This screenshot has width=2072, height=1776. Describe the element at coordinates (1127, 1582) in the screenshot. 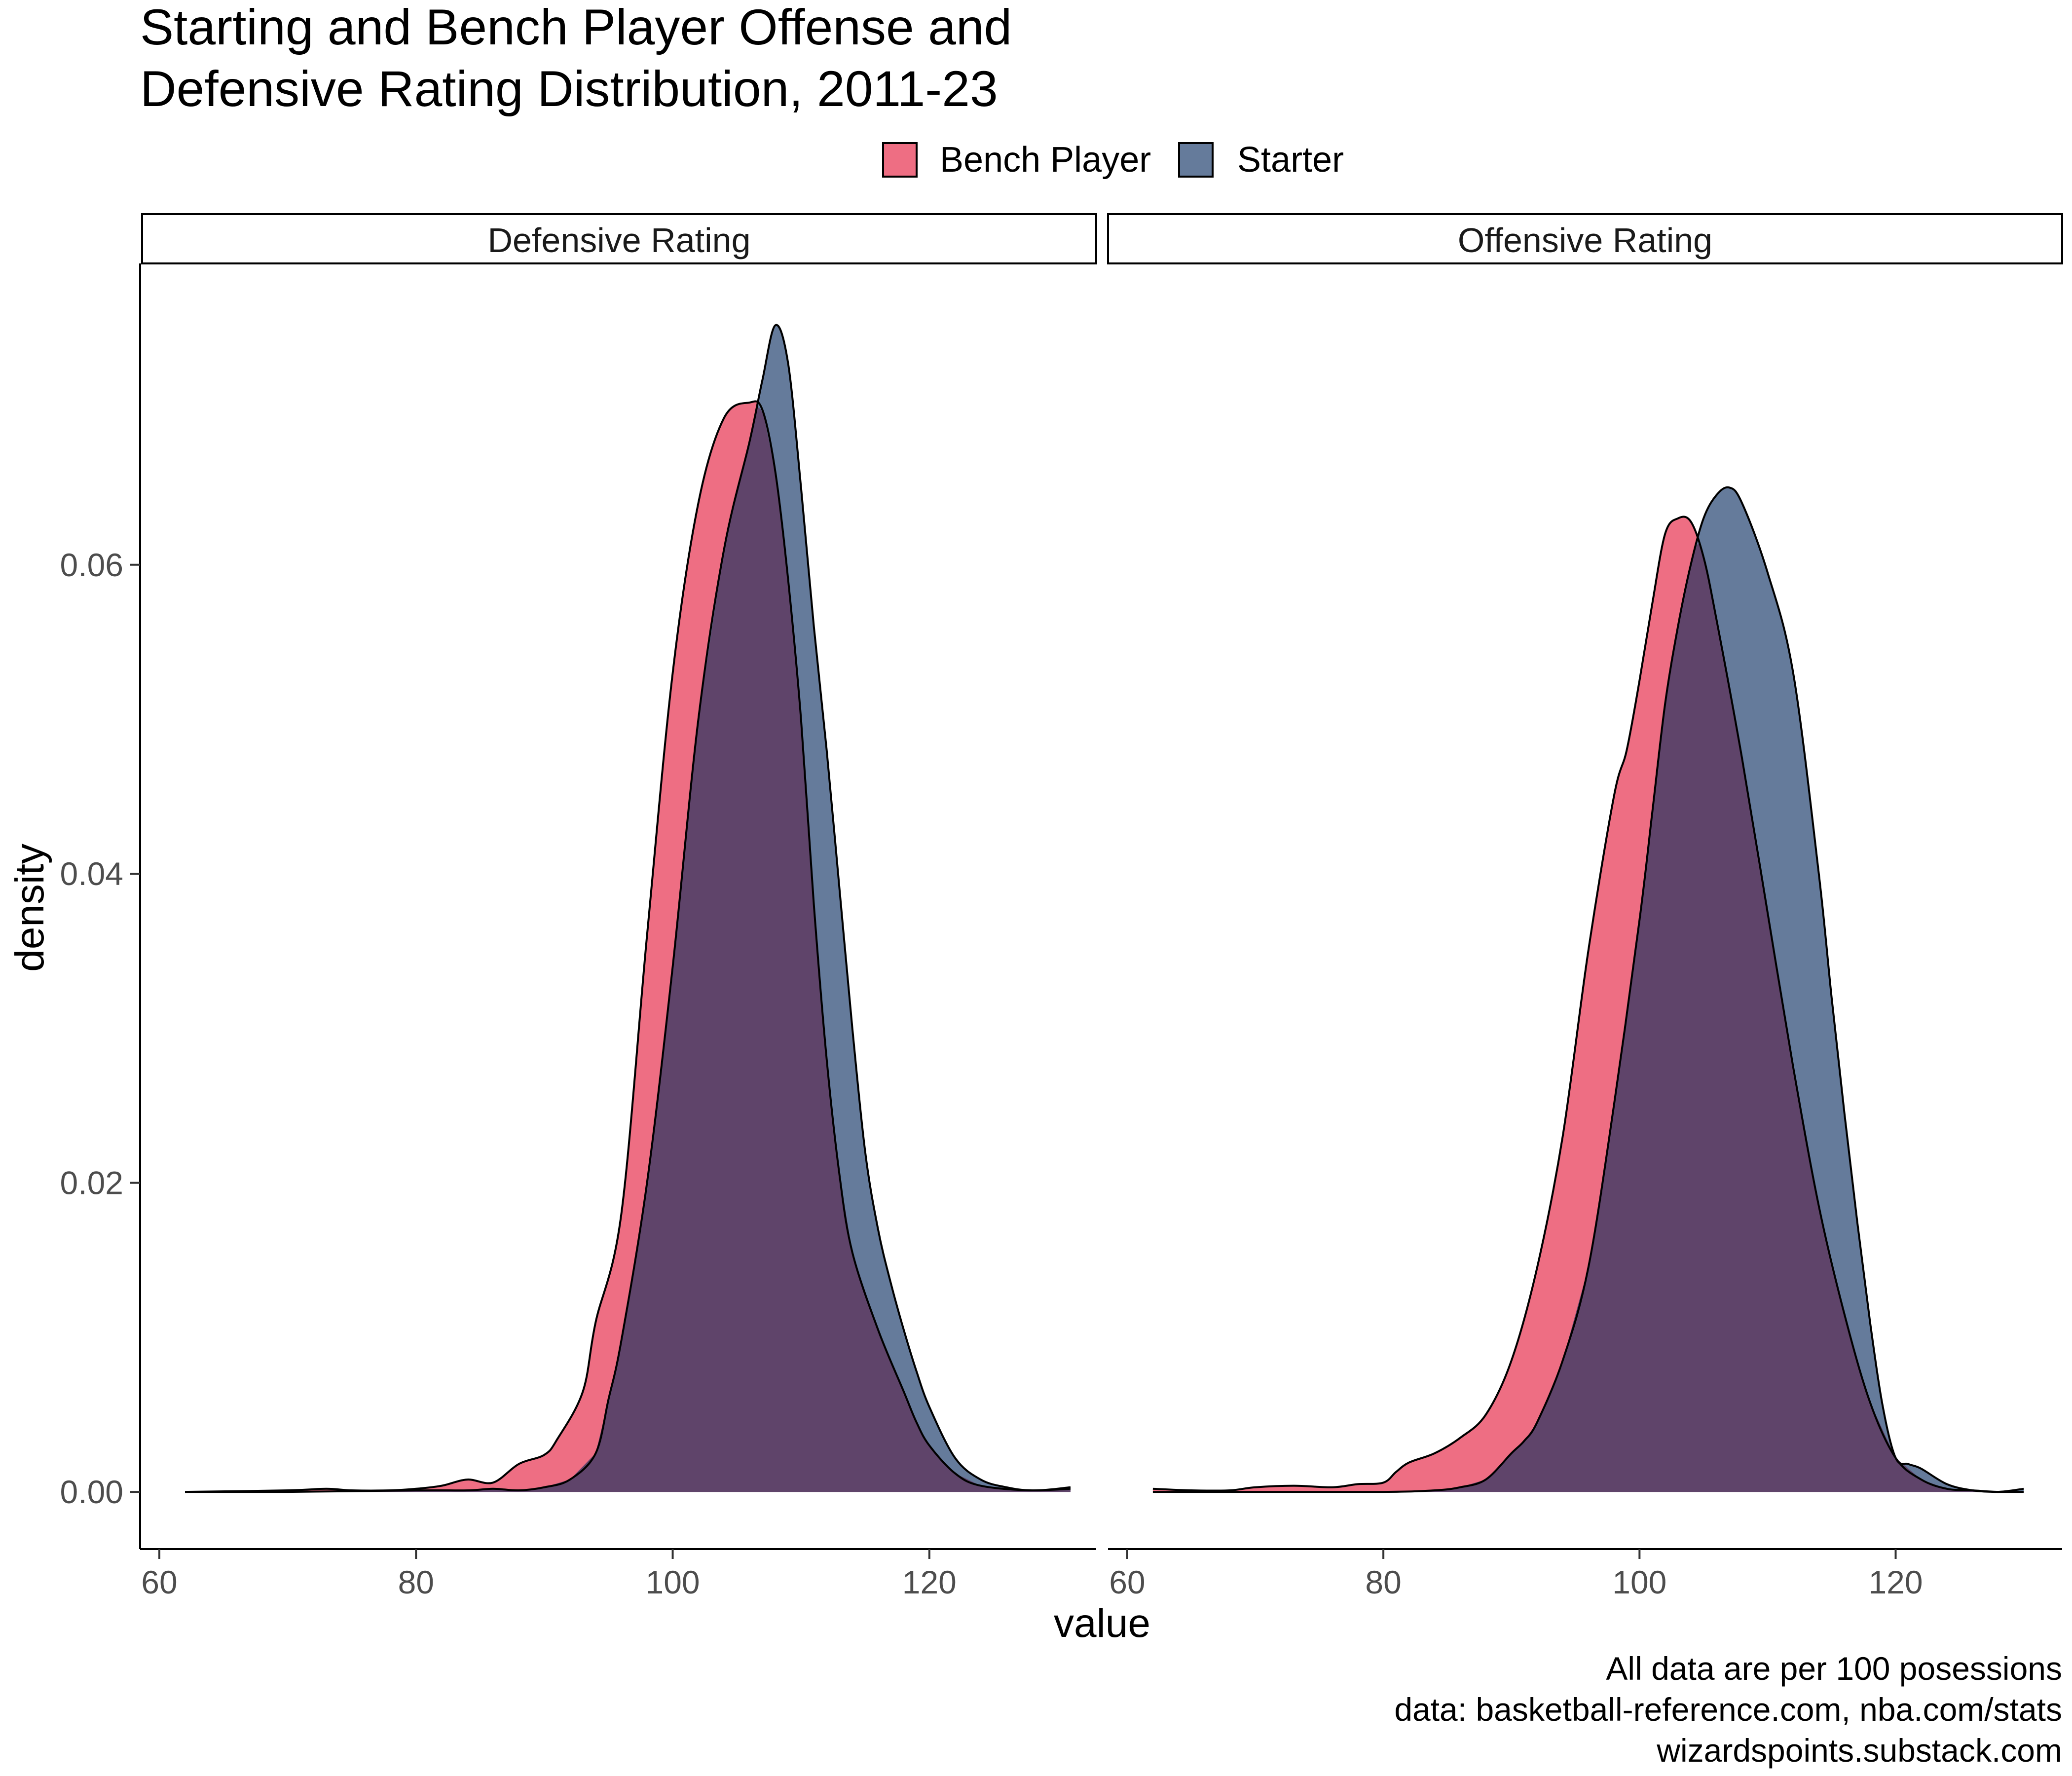

I see `x-tick-label-offensive-rating-60: 60` at that location.